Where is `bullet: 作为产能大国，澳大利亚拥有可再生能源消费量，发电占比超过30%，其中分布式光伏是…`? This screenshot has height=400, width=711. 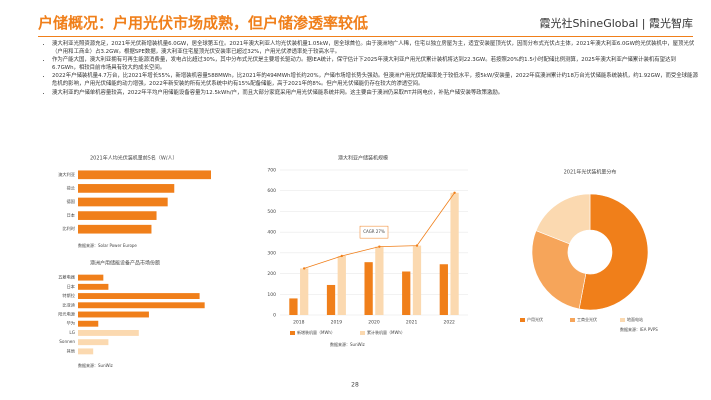 bullet: 作为产能大国，澳大利亚拥有可再生能源消费量，发电占比超过30%，其中分布式光伏是… is located at coordinates (377, 64).